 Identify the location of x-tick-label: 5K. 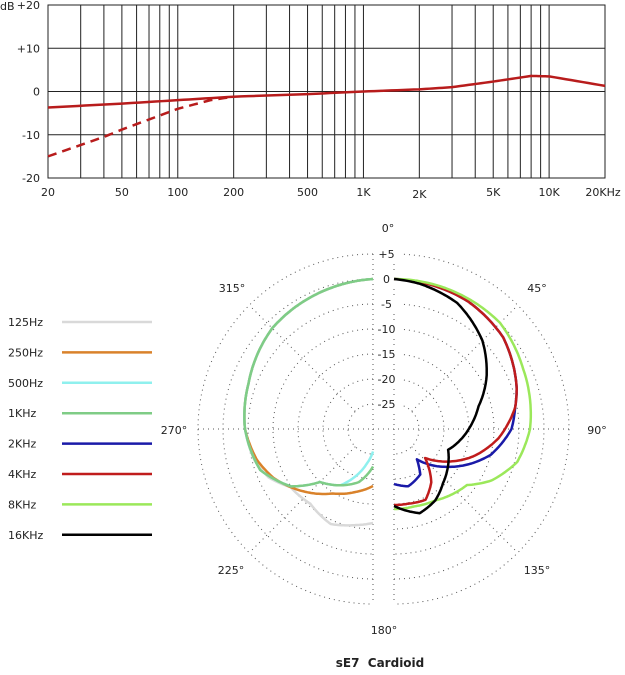
(493, 192).